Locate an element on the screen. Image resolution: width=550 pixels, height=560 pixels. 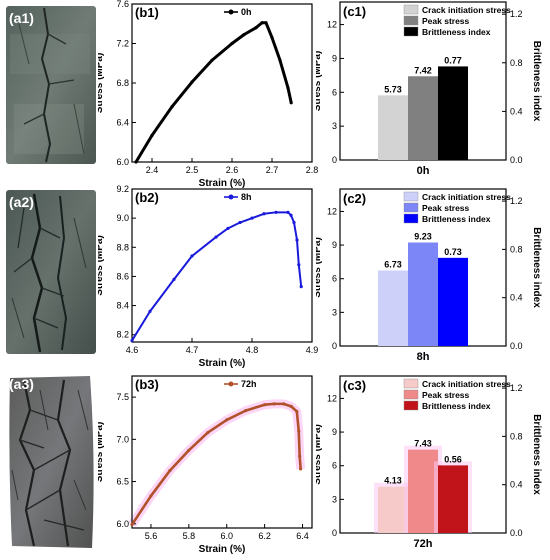
panel-label-a2: (a2) is located at coordinates (21, 202).